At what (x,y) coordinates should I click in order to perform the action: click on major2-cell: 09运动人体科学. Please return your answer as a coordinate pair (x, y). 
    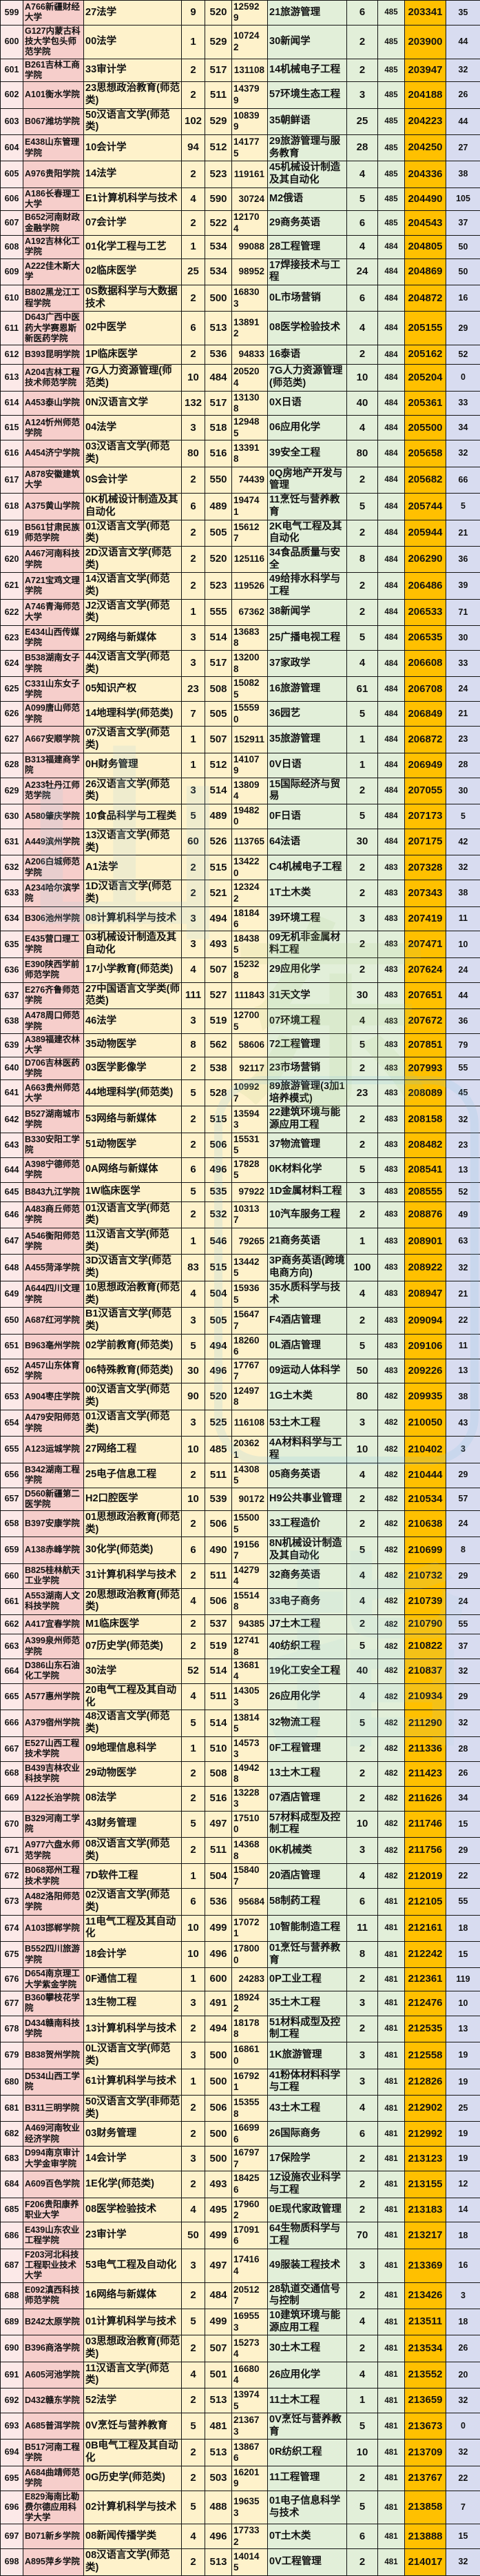
    Looking at the image, I should click on (307, 1371).